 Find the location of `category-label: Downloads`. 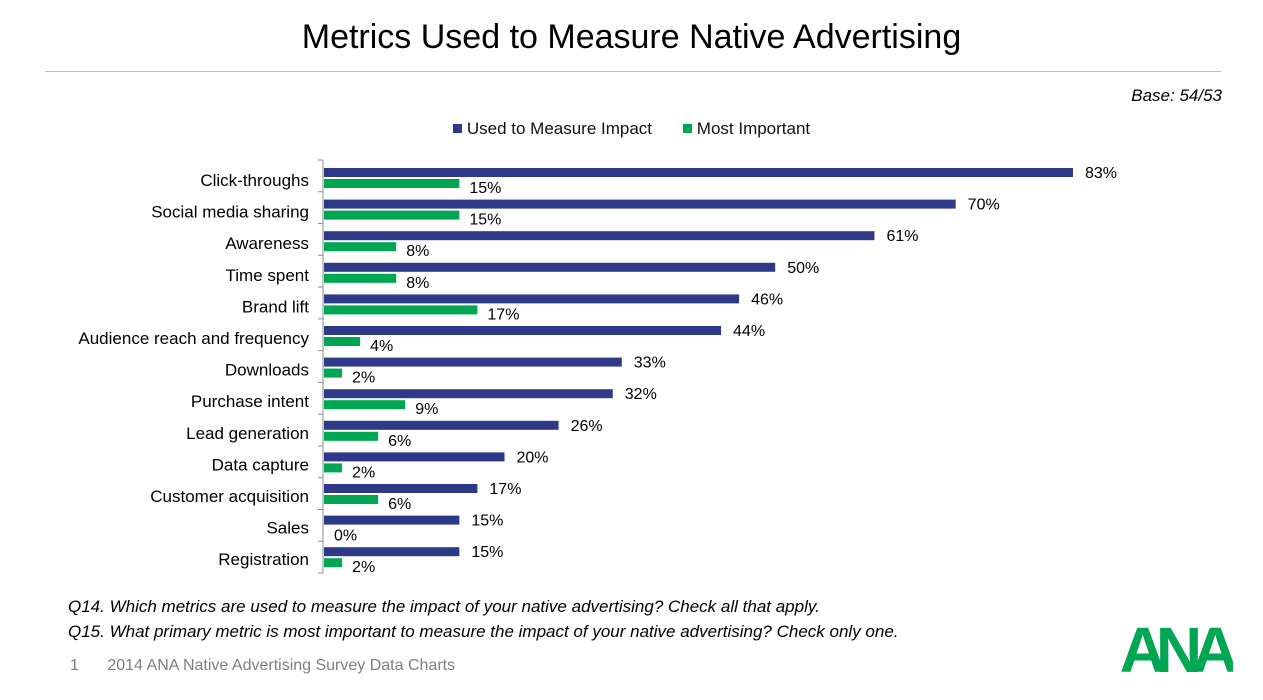

category-label: Downloads is located at coordinates (267, 370).